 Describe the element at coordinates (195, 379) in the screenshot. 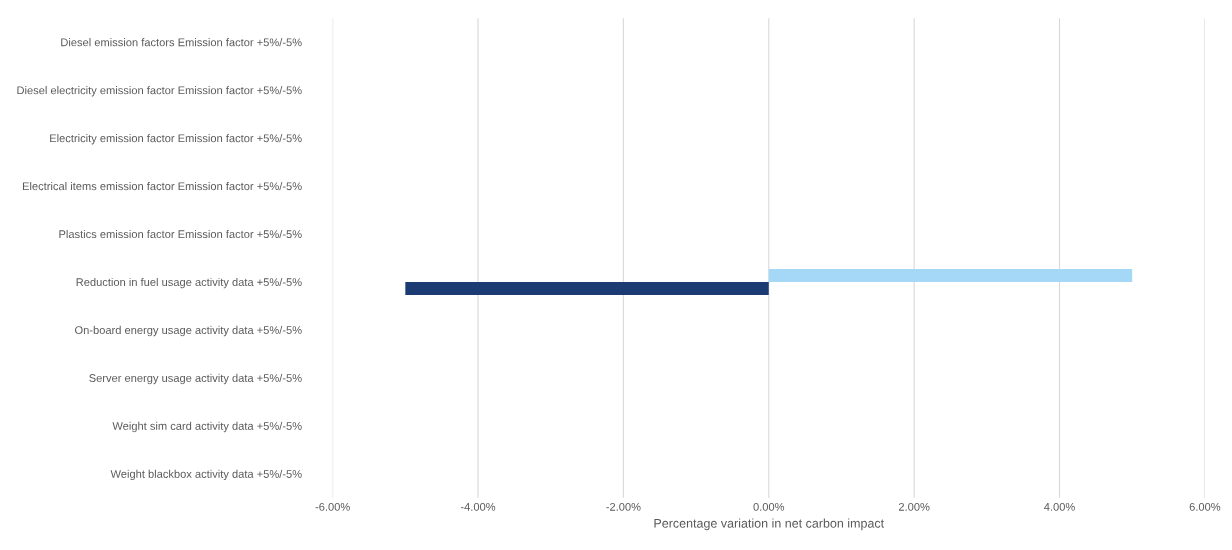

I see `y-tick-label: Server energy usage activity data +5%/-5%` at that location.